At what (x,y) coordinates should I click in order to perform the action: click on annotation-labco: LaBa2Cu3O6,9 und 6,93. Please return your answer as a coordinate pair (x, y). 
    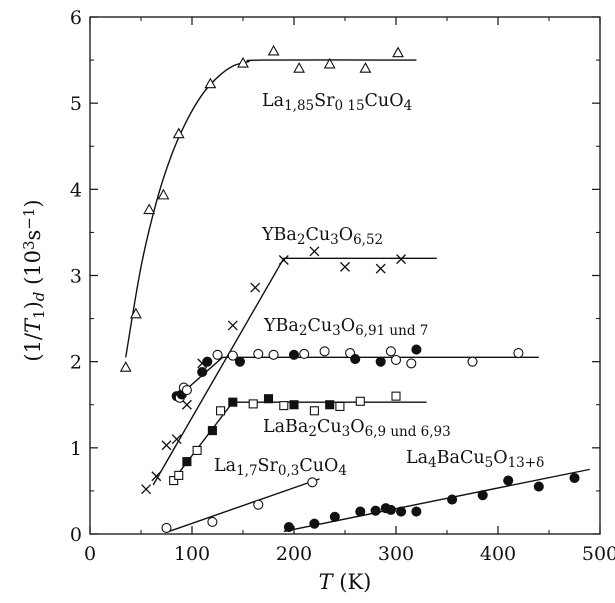
    Looking at the image, I should click on (357, 428).